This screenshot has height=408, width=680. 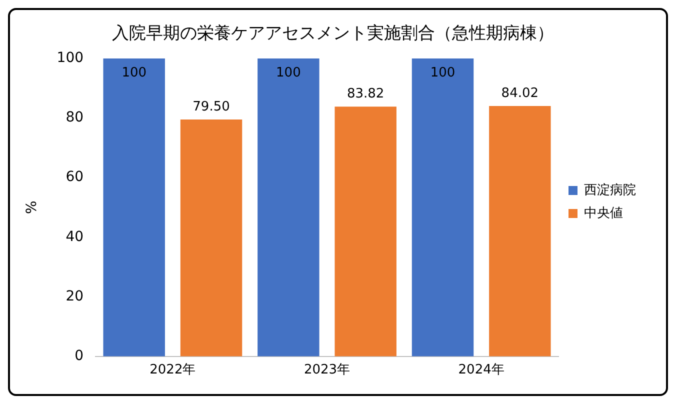 I want to click on y-tick-label: 60, so click(x=75, y=177).